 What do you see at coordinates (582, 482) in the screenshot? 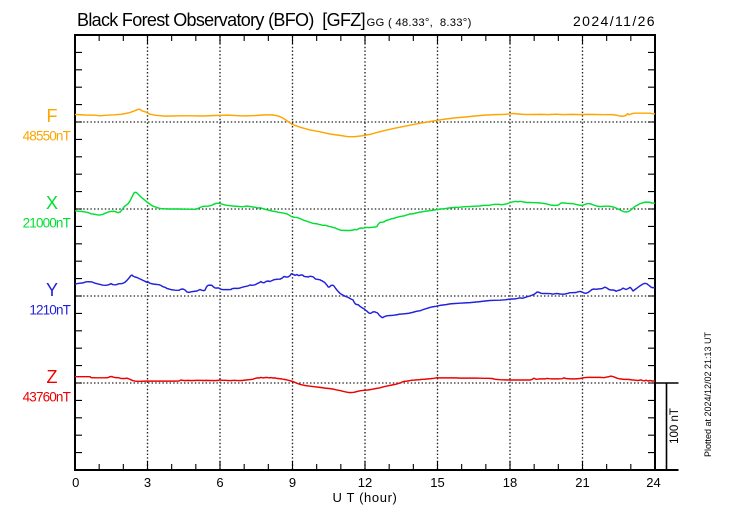
I see `svg-text: 21` at bounding box center [582, 482].